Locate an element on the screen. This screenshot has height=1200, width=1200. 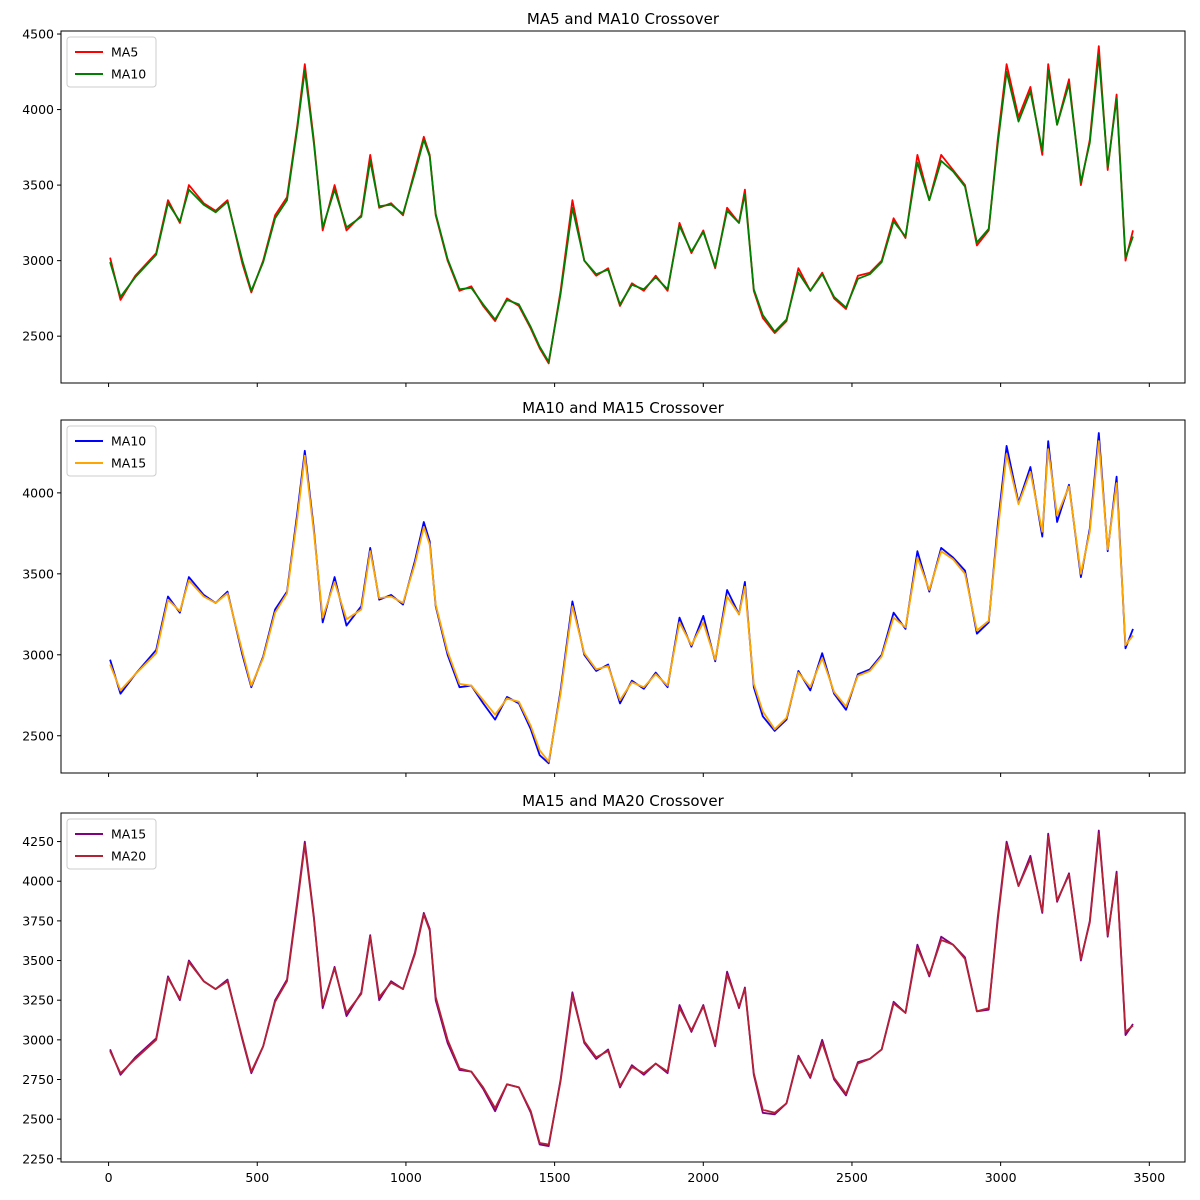
legend-label-ma20: MA20 is located at coordinates (128, 856).